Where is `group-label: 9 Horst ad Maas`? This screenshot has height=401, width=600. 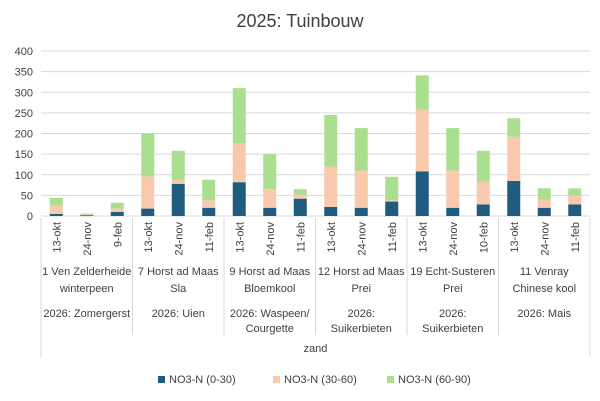
group-label: 9 Horst ad Maas is located at coordinates (269, 272).